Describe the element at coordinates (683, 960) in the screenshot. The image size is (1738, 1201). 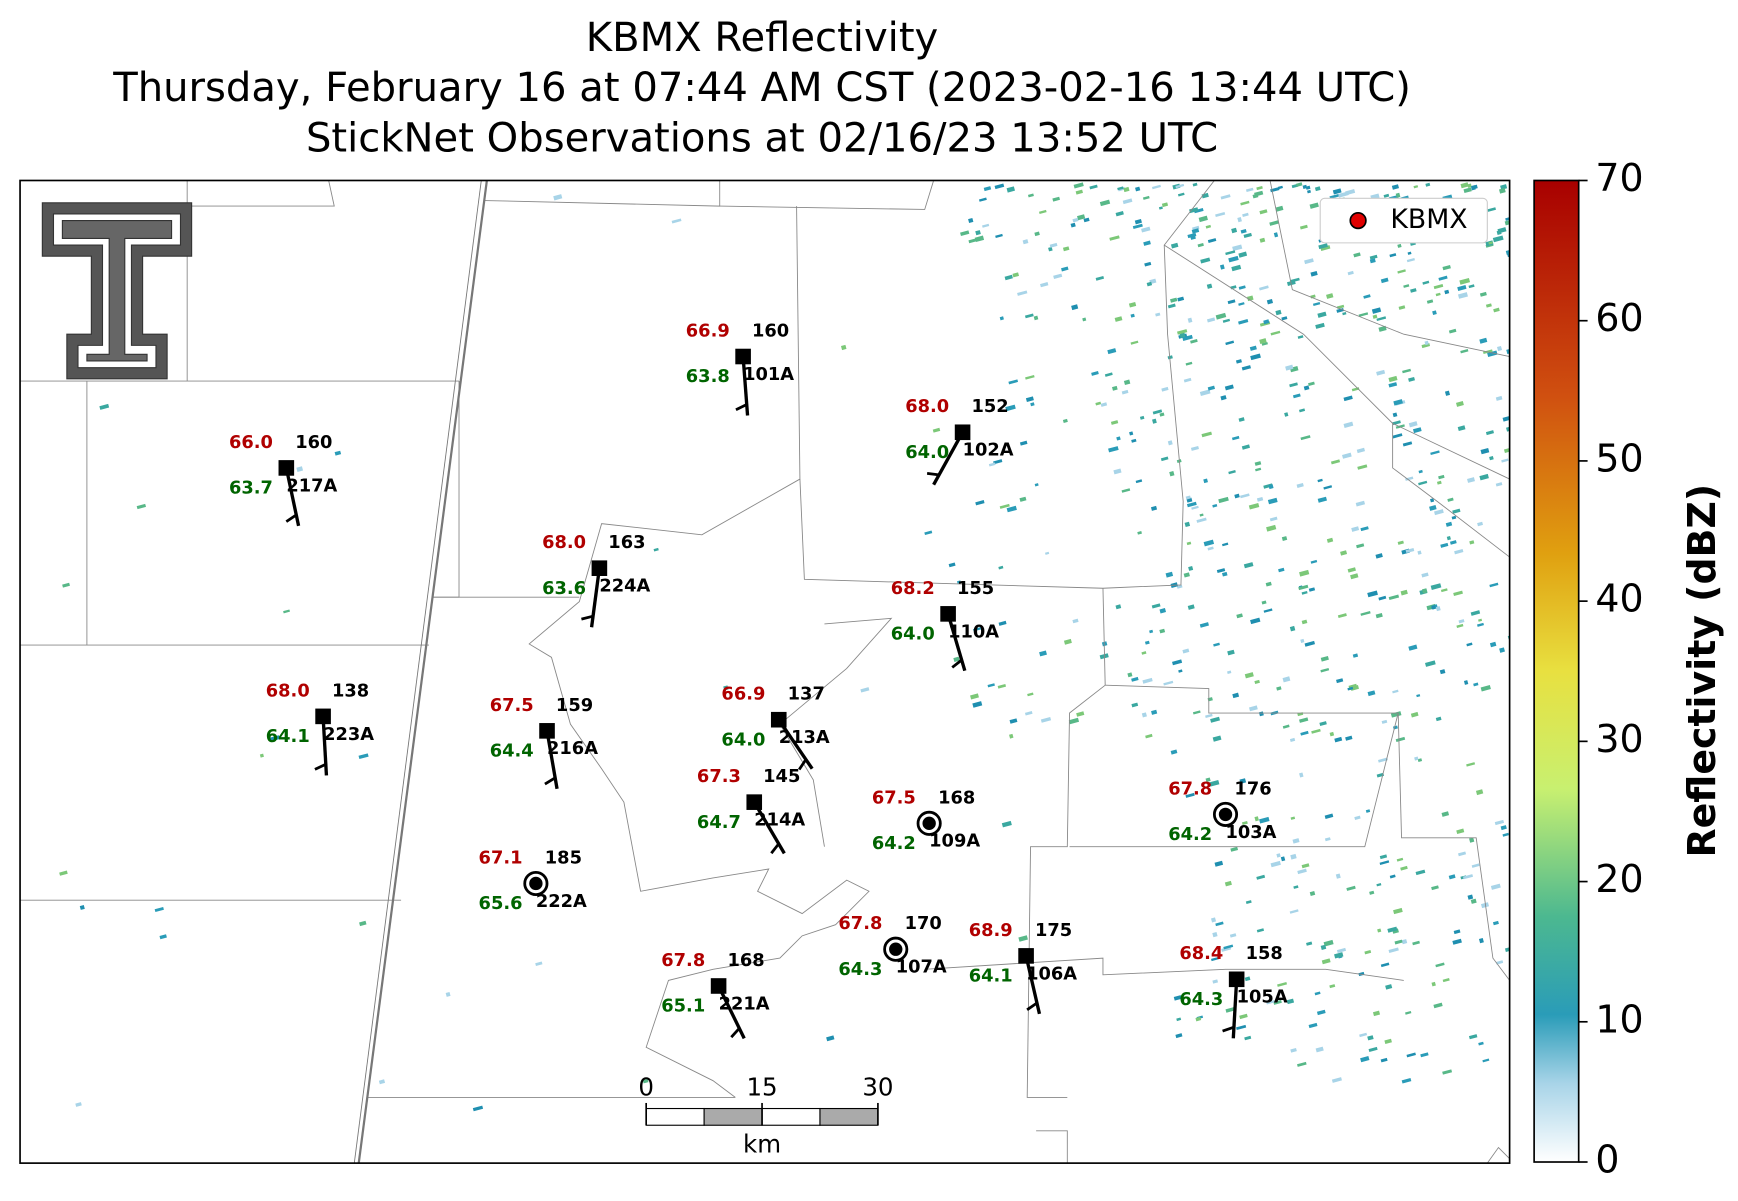
I see `temperature: 67.8` at that location.